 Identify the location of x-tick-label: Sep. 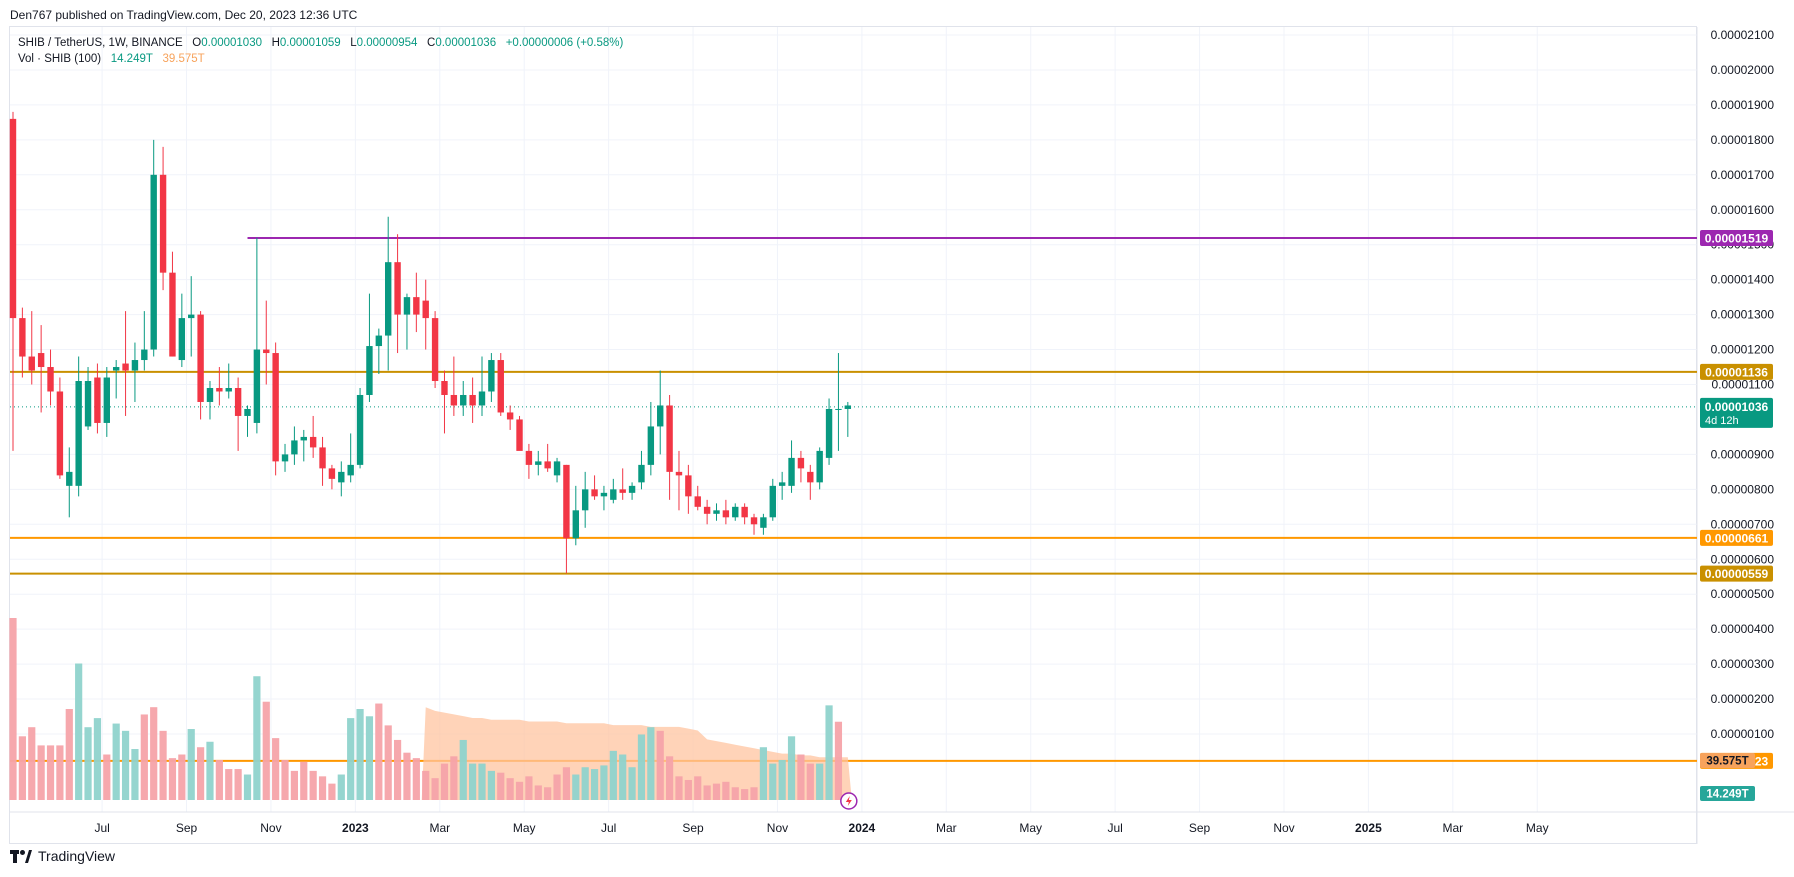
(693, 828).